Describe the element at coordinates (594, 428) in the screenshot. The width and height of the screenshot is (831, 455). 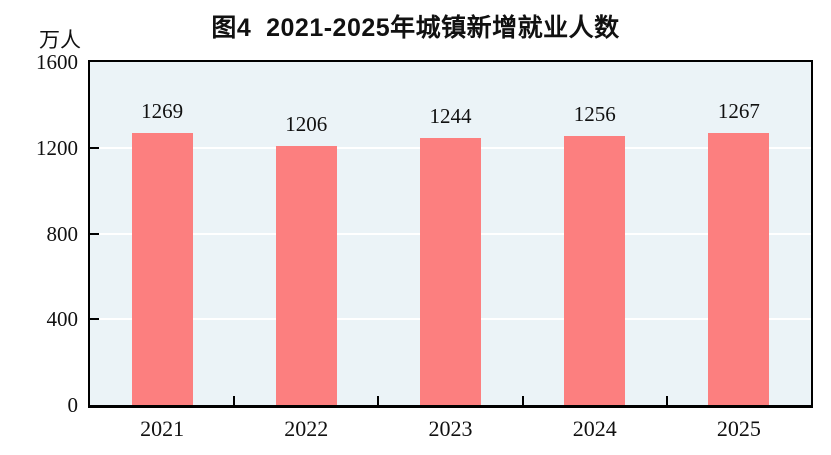
I see `x-axis-label-2024: 2024` at that location.